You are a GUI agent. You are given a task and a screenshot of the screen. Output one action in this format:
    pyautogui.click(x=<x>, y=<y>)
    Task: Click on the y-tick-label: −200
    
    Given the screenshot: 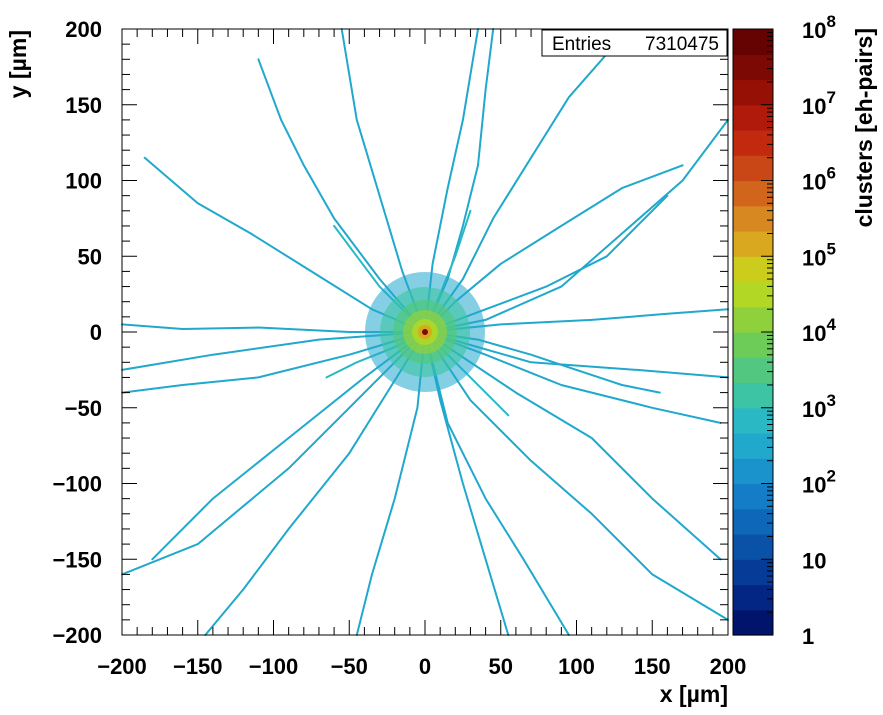 What is the action you would take?
    pyautogui.click(x=77, y=635)
    